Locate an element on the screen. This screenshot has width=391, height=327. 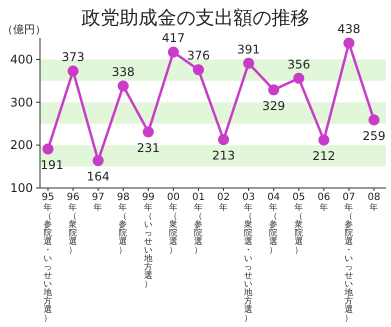
data-label: 231 is located at coordinates (148, 147).